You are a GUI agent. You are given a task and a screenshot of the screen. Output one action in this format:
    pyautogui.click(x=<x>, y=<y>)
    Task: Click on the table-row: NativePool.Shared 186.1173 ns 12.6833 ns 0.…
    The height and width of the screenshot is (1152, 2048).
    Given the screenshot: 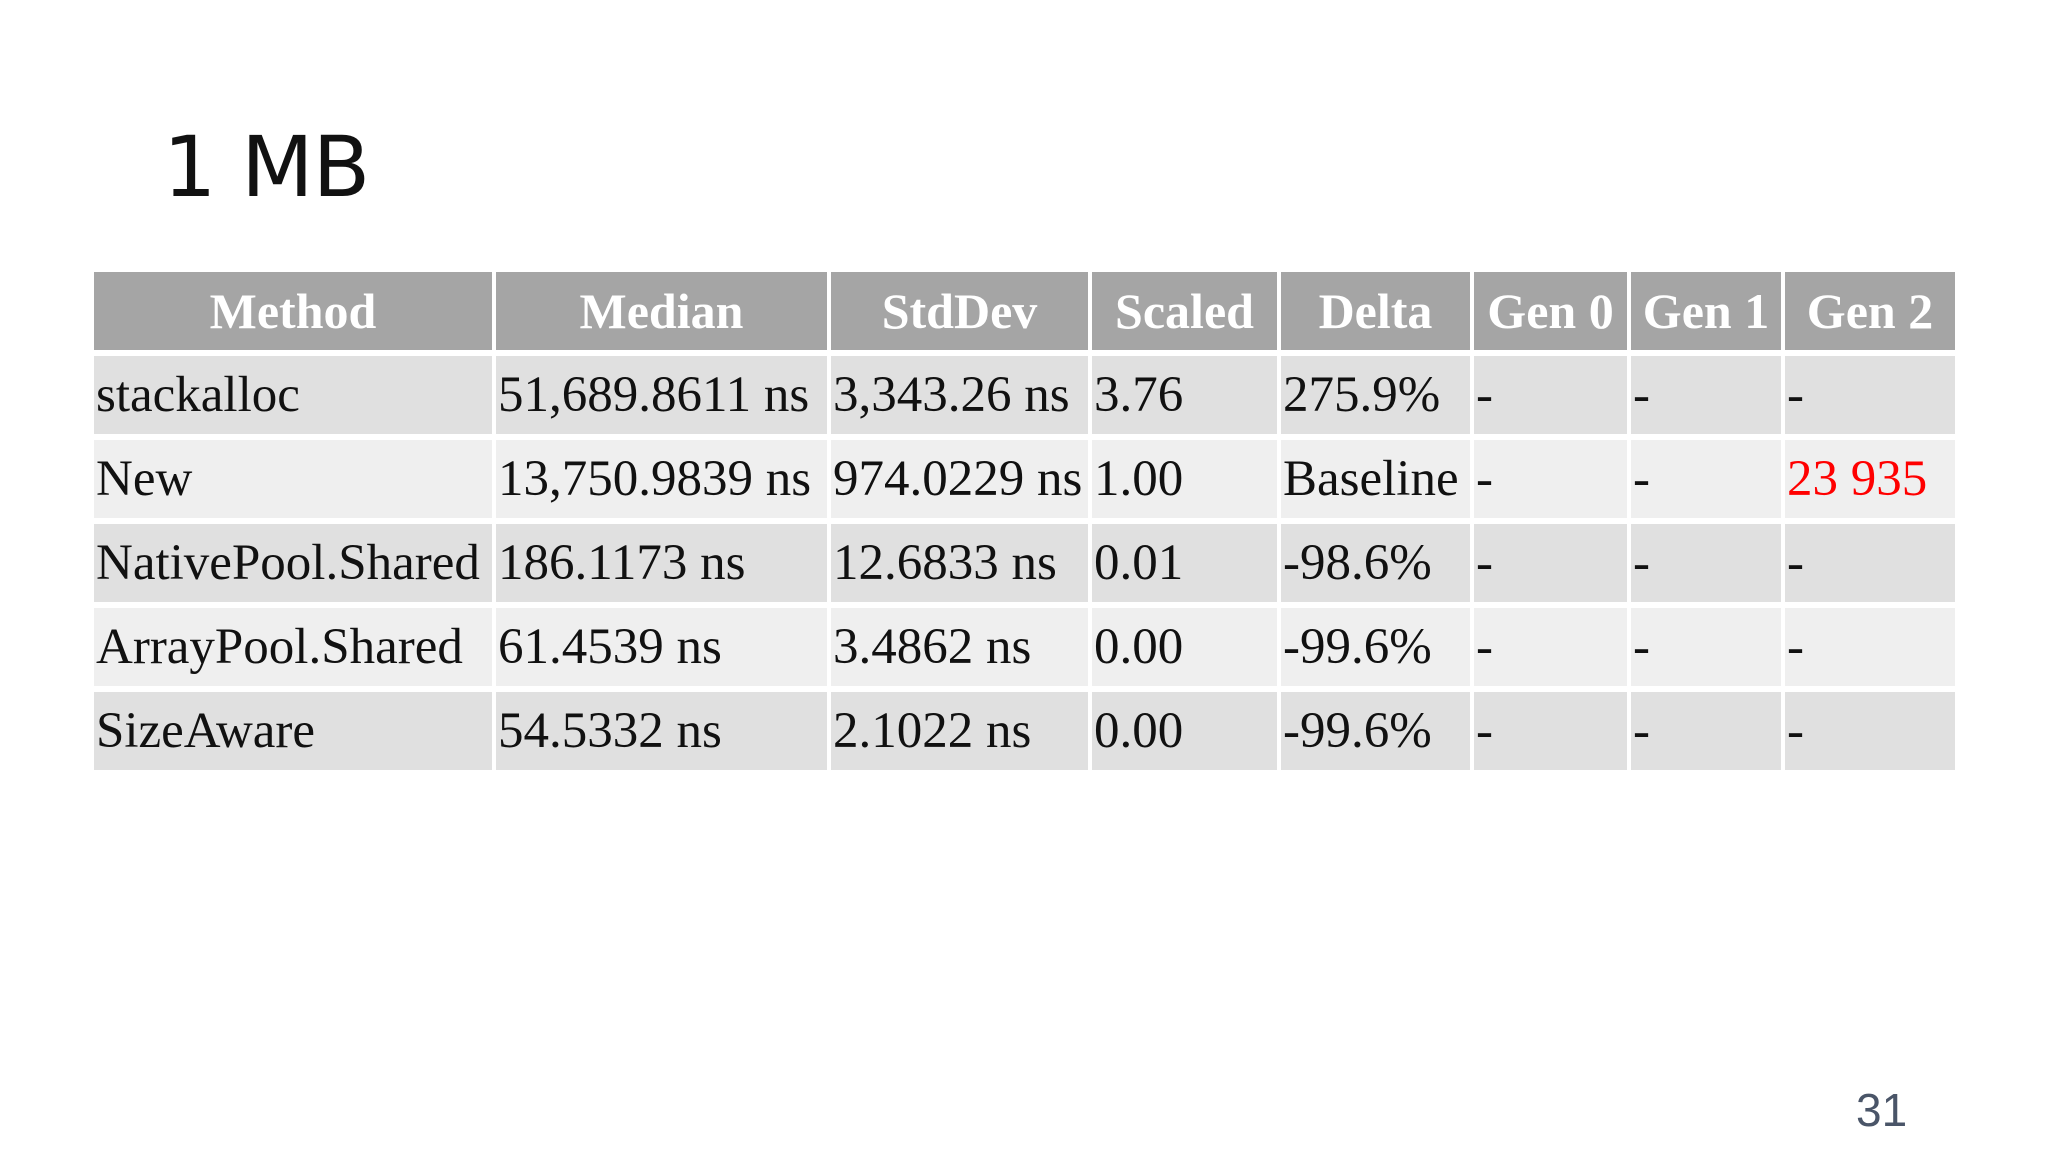 What is the action you would take?
    pyautogui.click(x=1024, y=563)
    